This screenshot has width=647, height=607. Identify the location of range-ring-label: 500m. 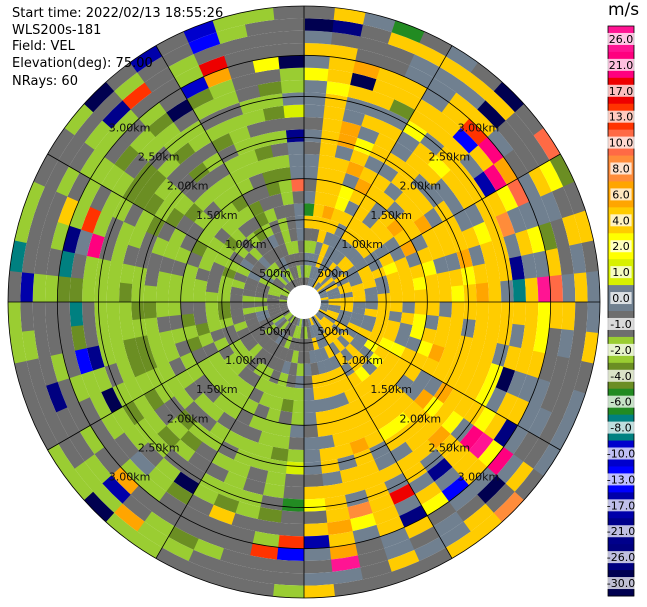
(333, 273).